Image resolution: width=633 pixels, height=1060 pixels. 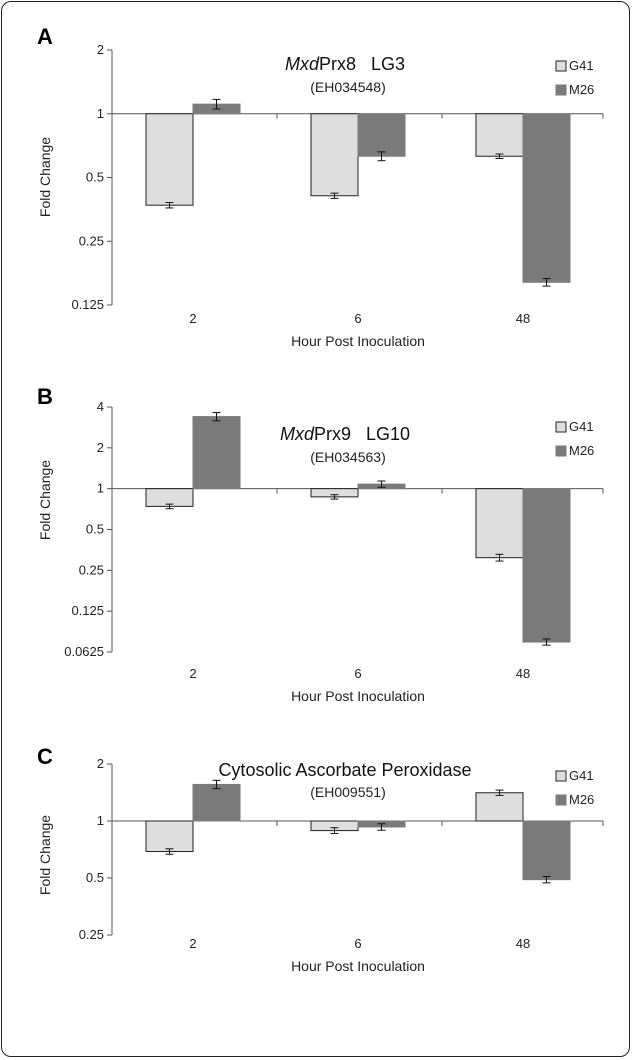 I want to click on chart-title-rest: Prx8 LG3, so click(x=362, y=64).